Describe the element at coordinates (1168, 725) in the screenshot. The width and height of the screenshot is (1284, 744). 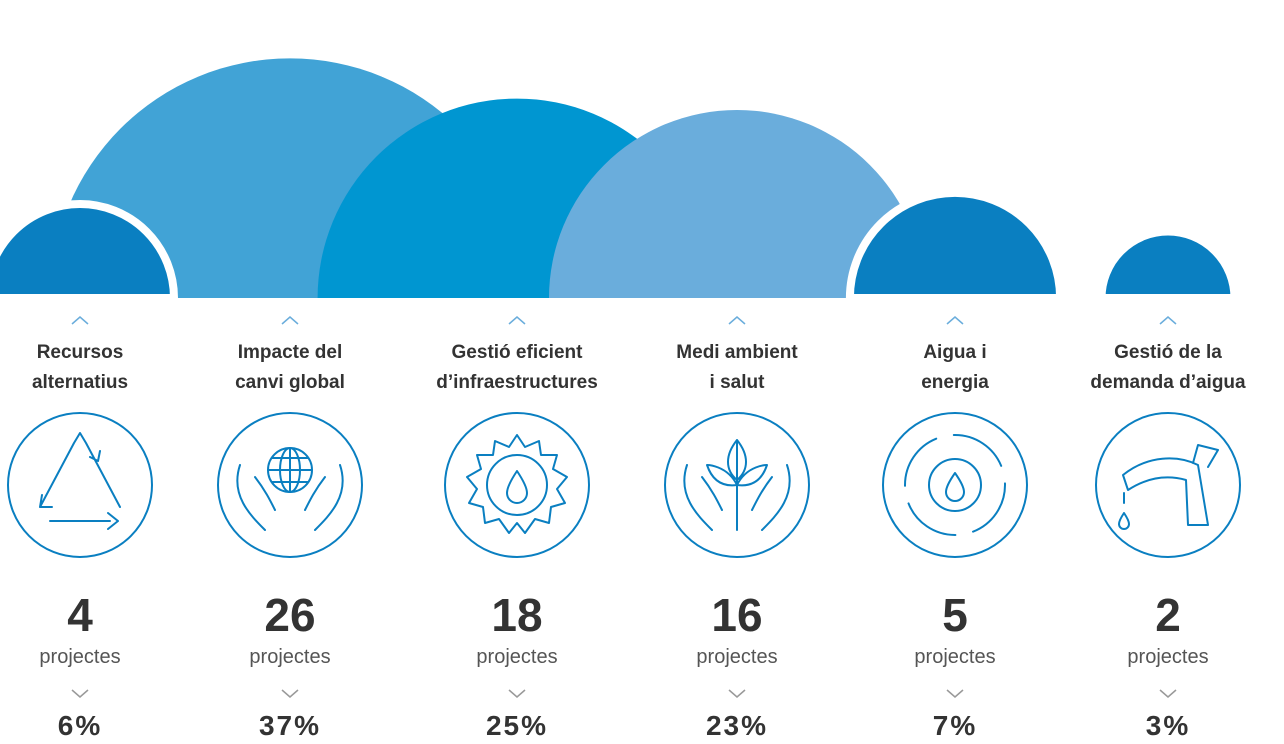
I see `share-label: 3%` at that location.